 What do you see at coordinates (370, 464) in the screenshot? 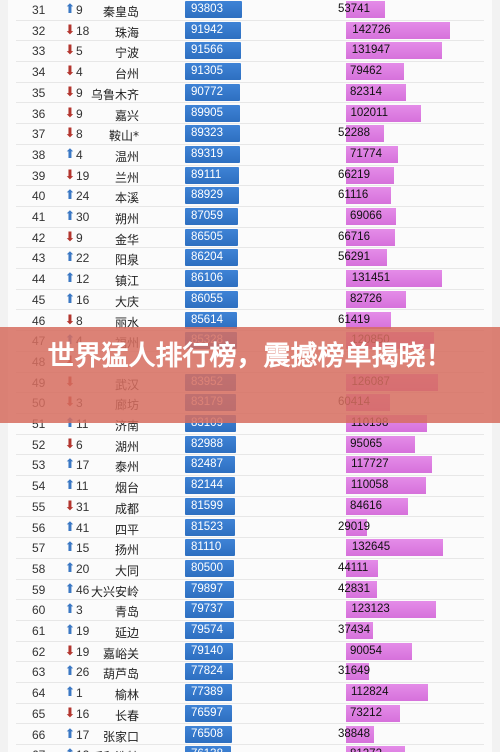
I see `pop-value: 117727` at bounding box center [370, 464].